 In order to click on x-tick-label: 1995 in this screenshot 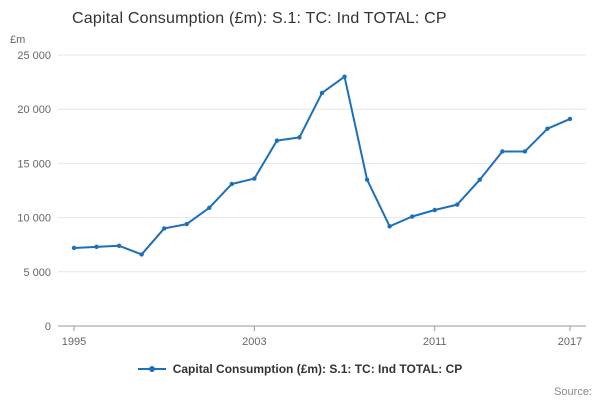, I will do `click(74, 342)`.